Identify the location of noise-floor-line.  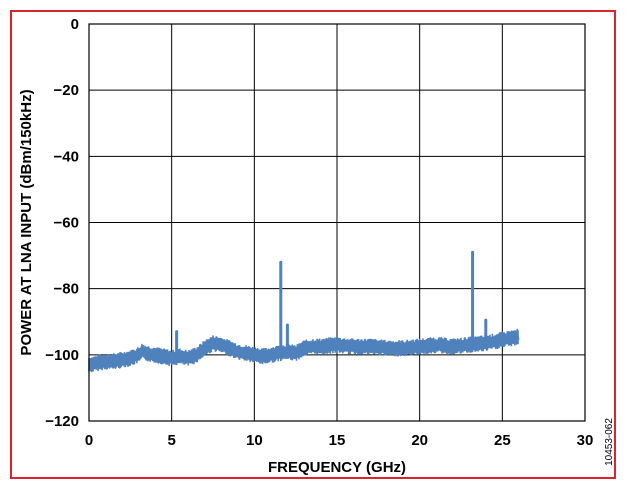
(304, 350).